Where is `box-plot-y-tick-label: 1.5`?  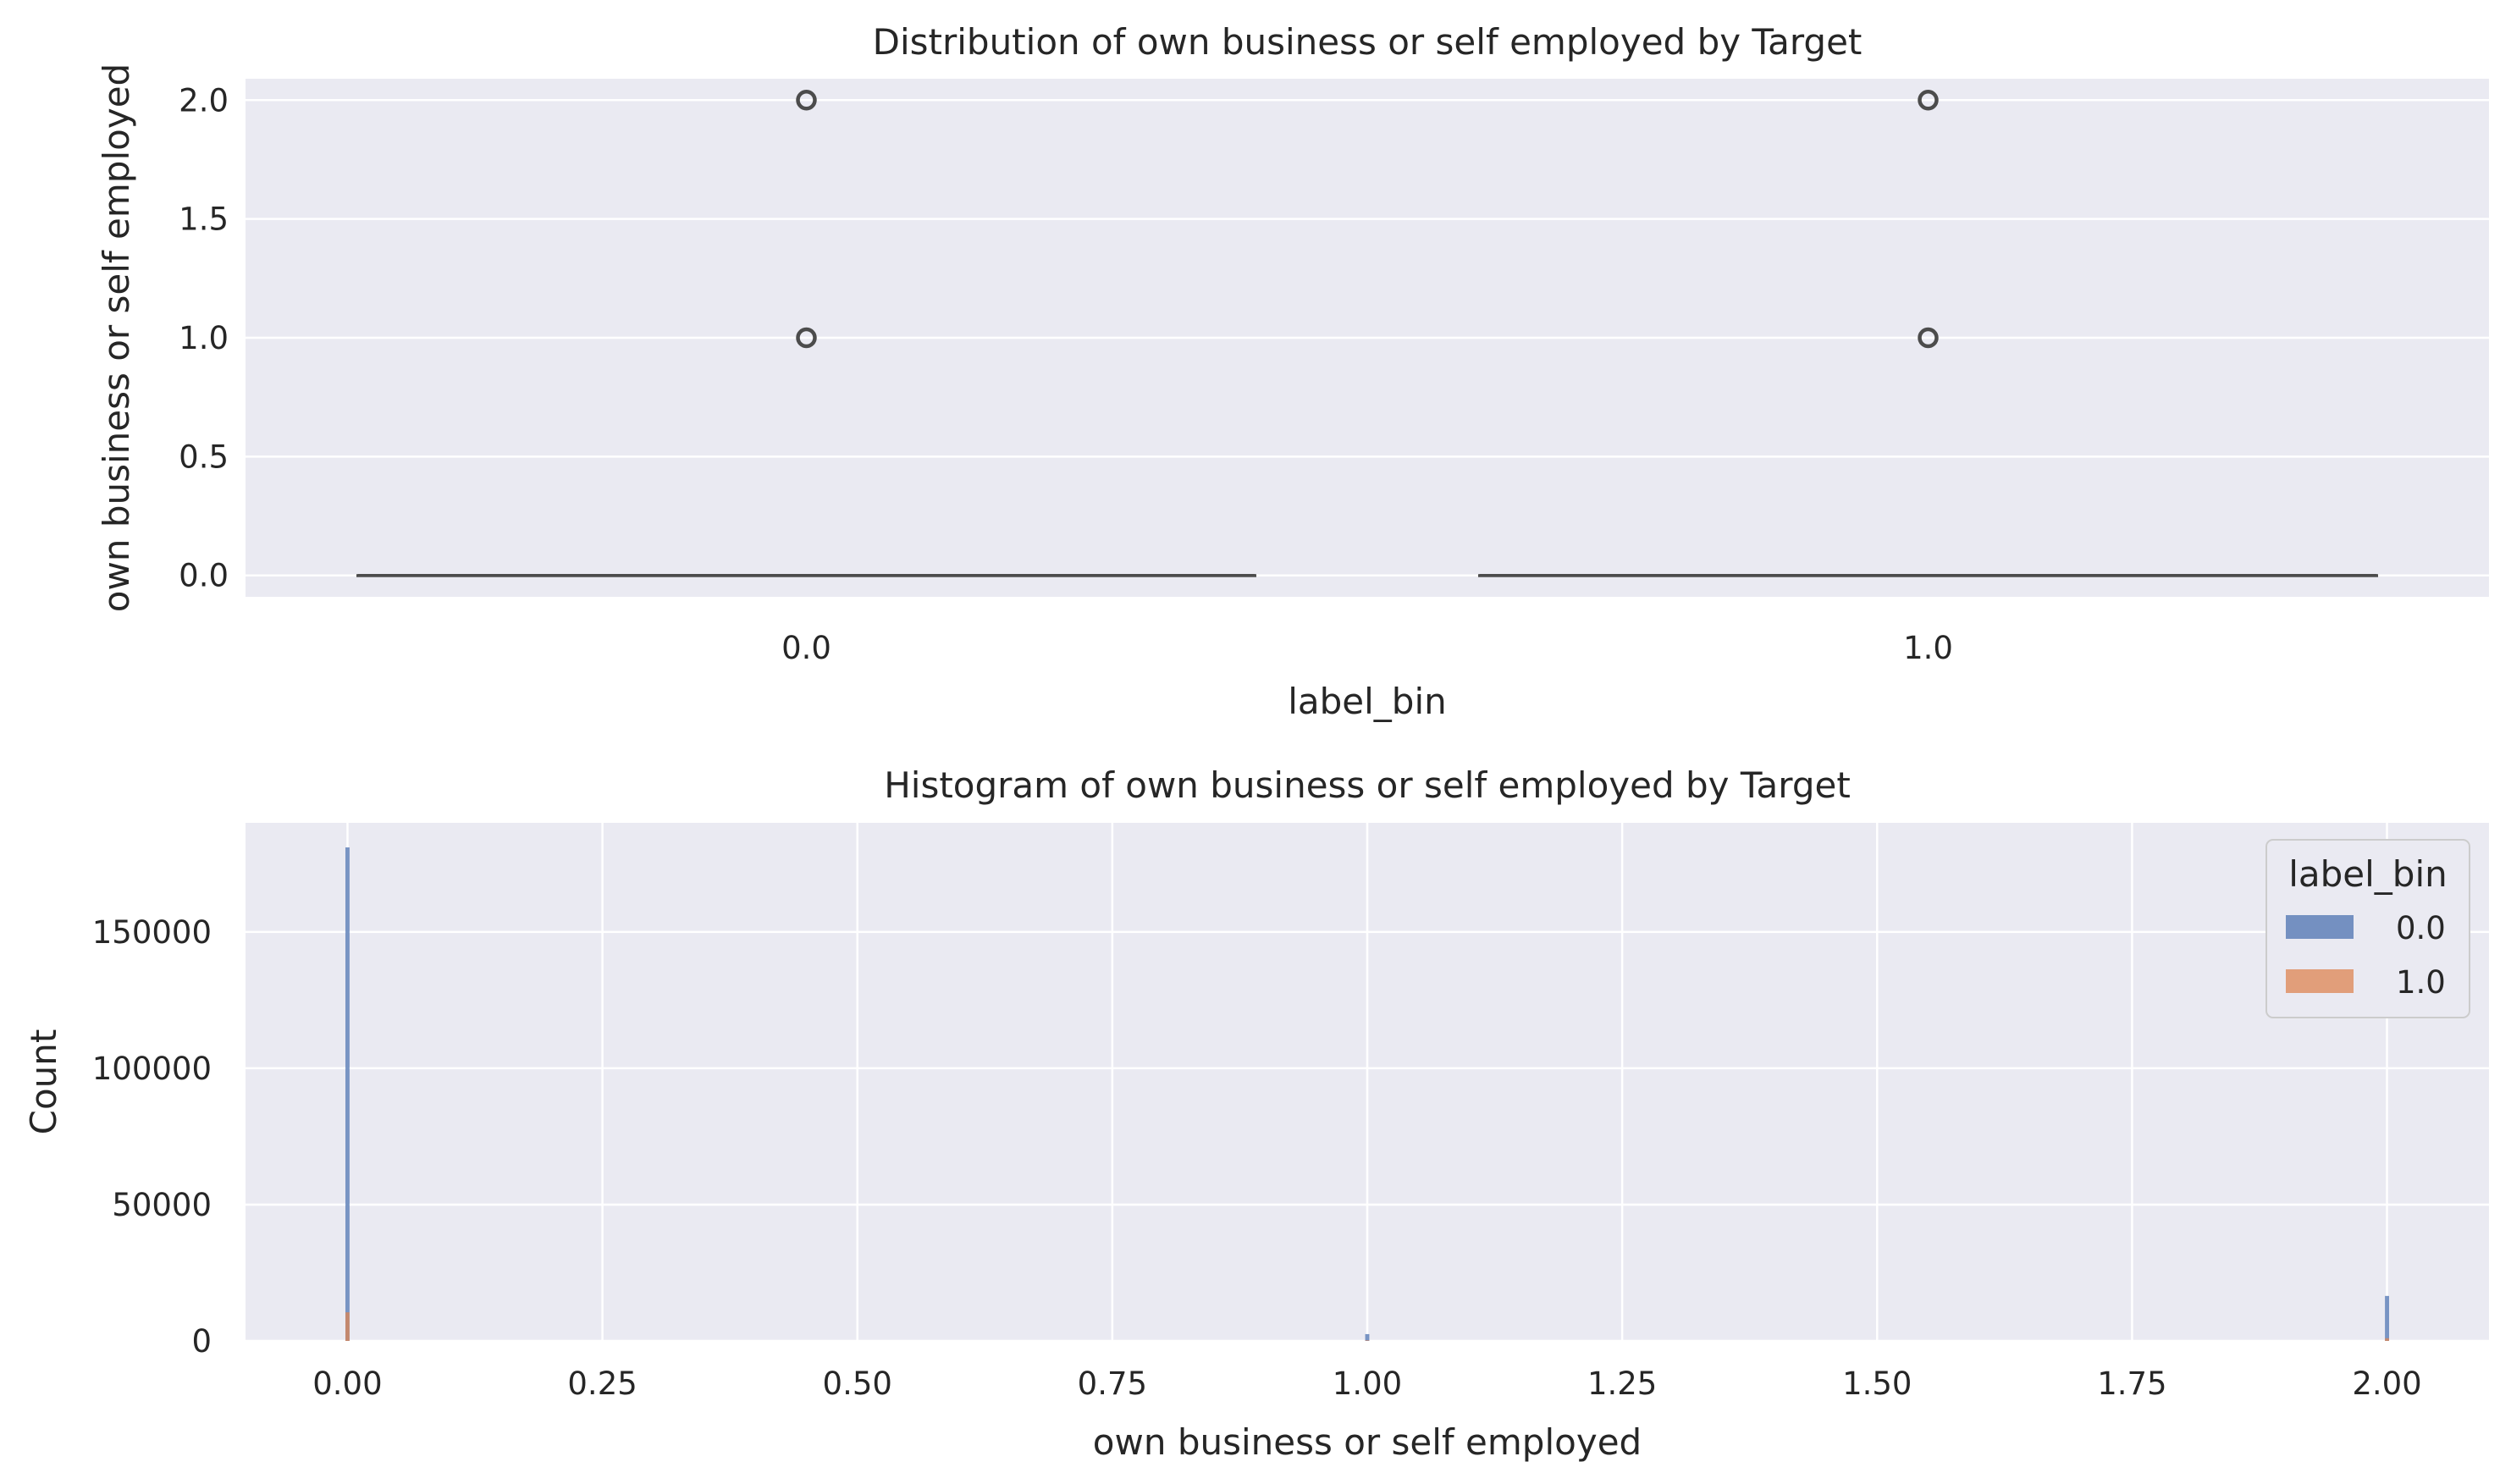 box-plot-y-tick-label: 1.5 is located at coordinates (204, 220).